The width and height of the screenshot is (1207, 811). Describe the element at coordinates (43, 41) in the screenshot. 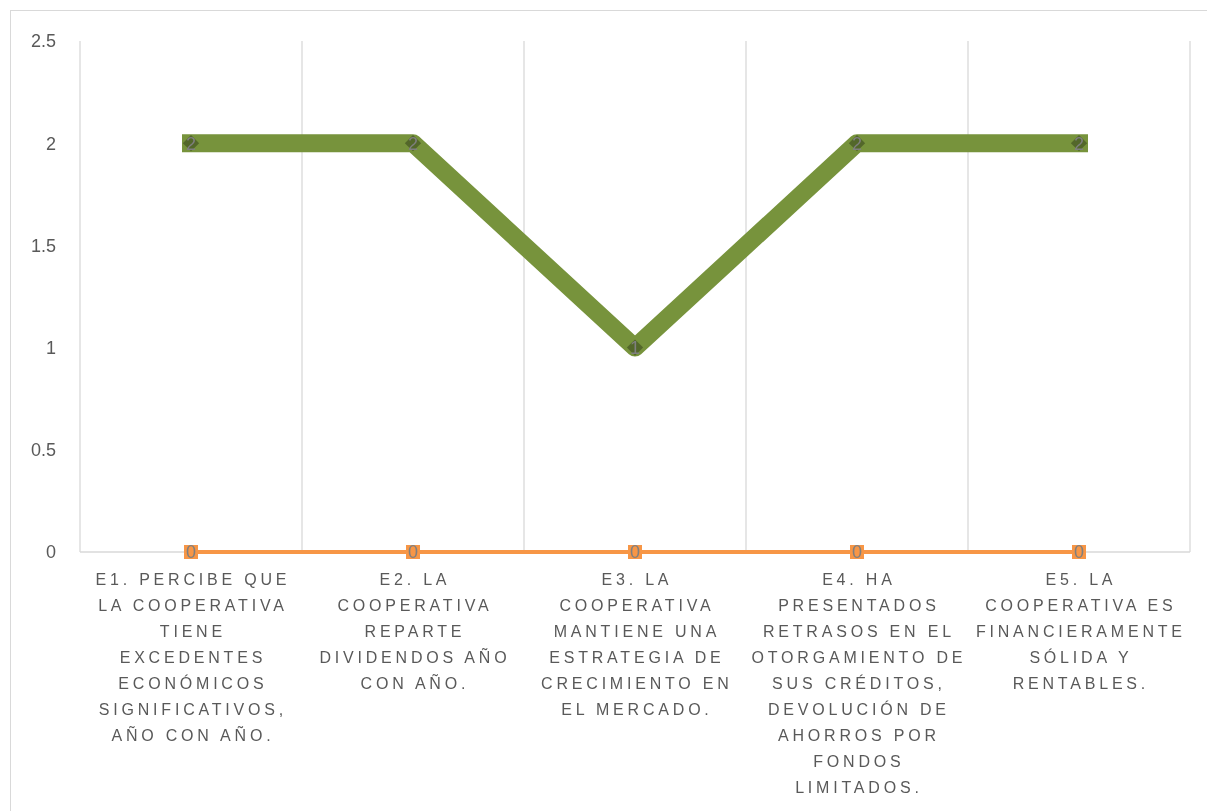

I see `y-tick-label: 2.5` at that location.